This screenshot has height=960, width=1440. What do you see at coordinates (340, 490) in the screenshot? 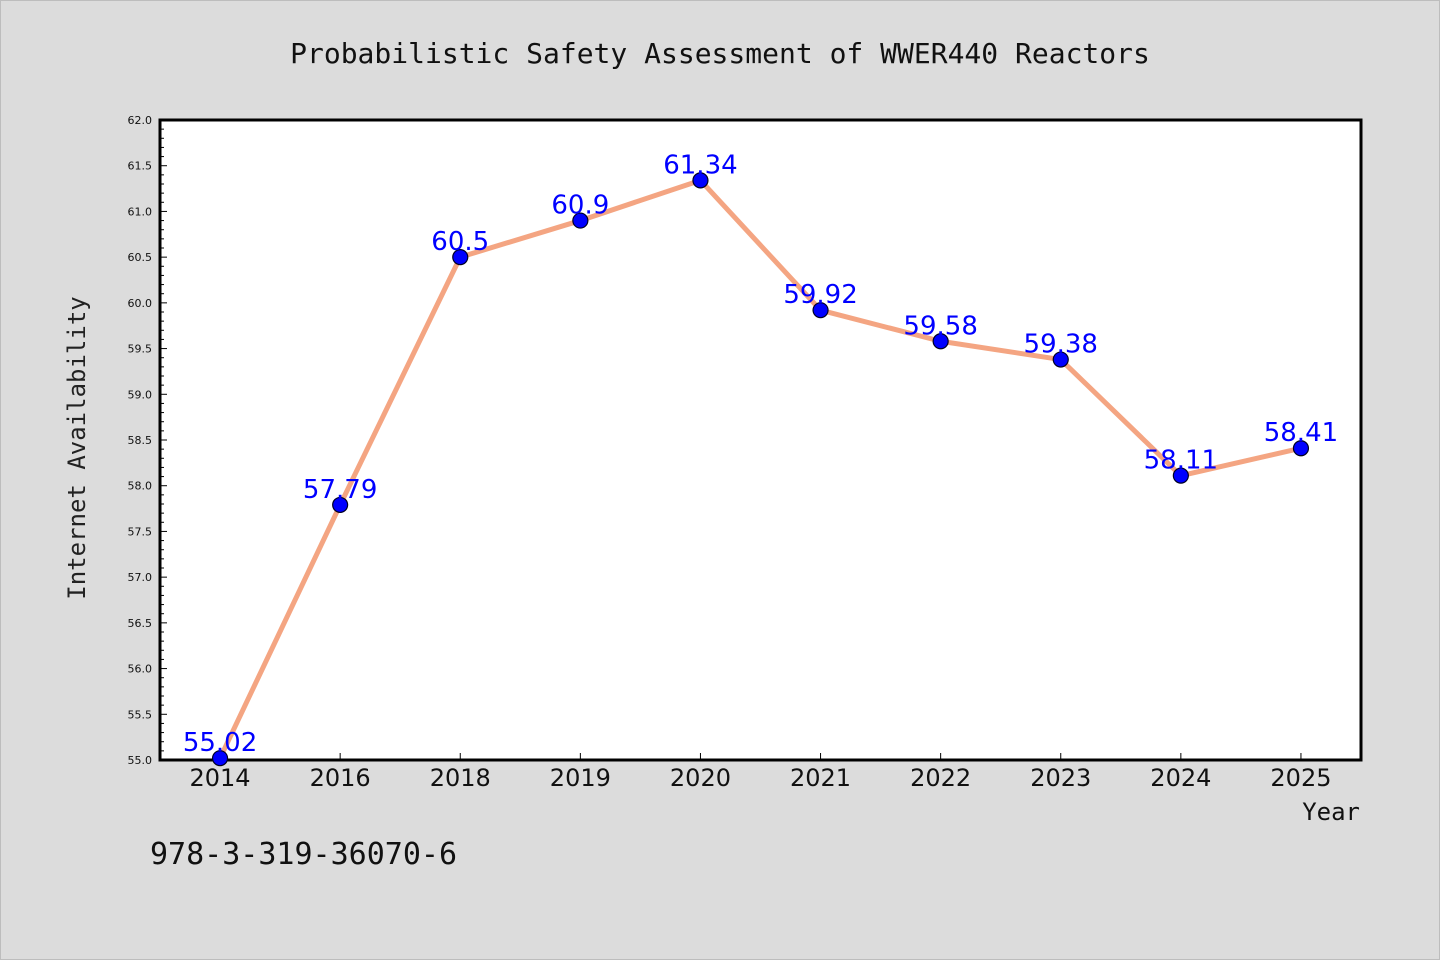
I see `data-label: 57.79` at bounding box center [340, 490].